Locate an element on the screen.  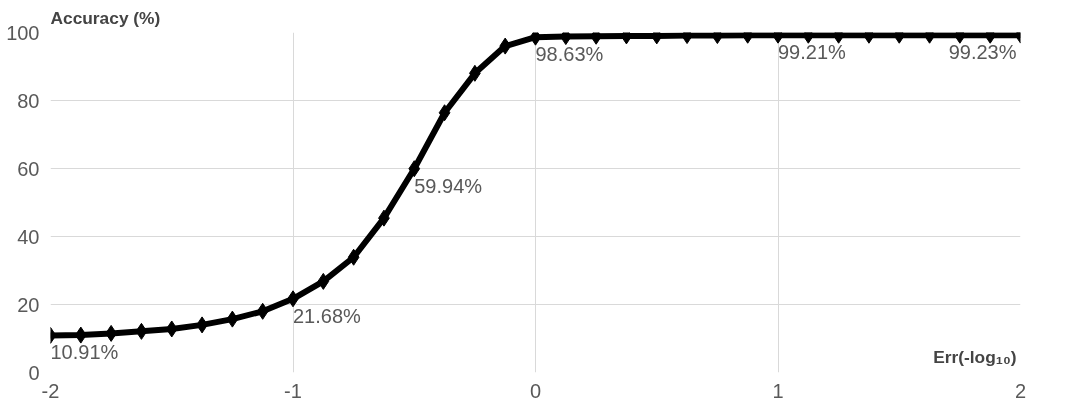
y-axis-title: Accuracy (%) is located at coordinates (105, 17).